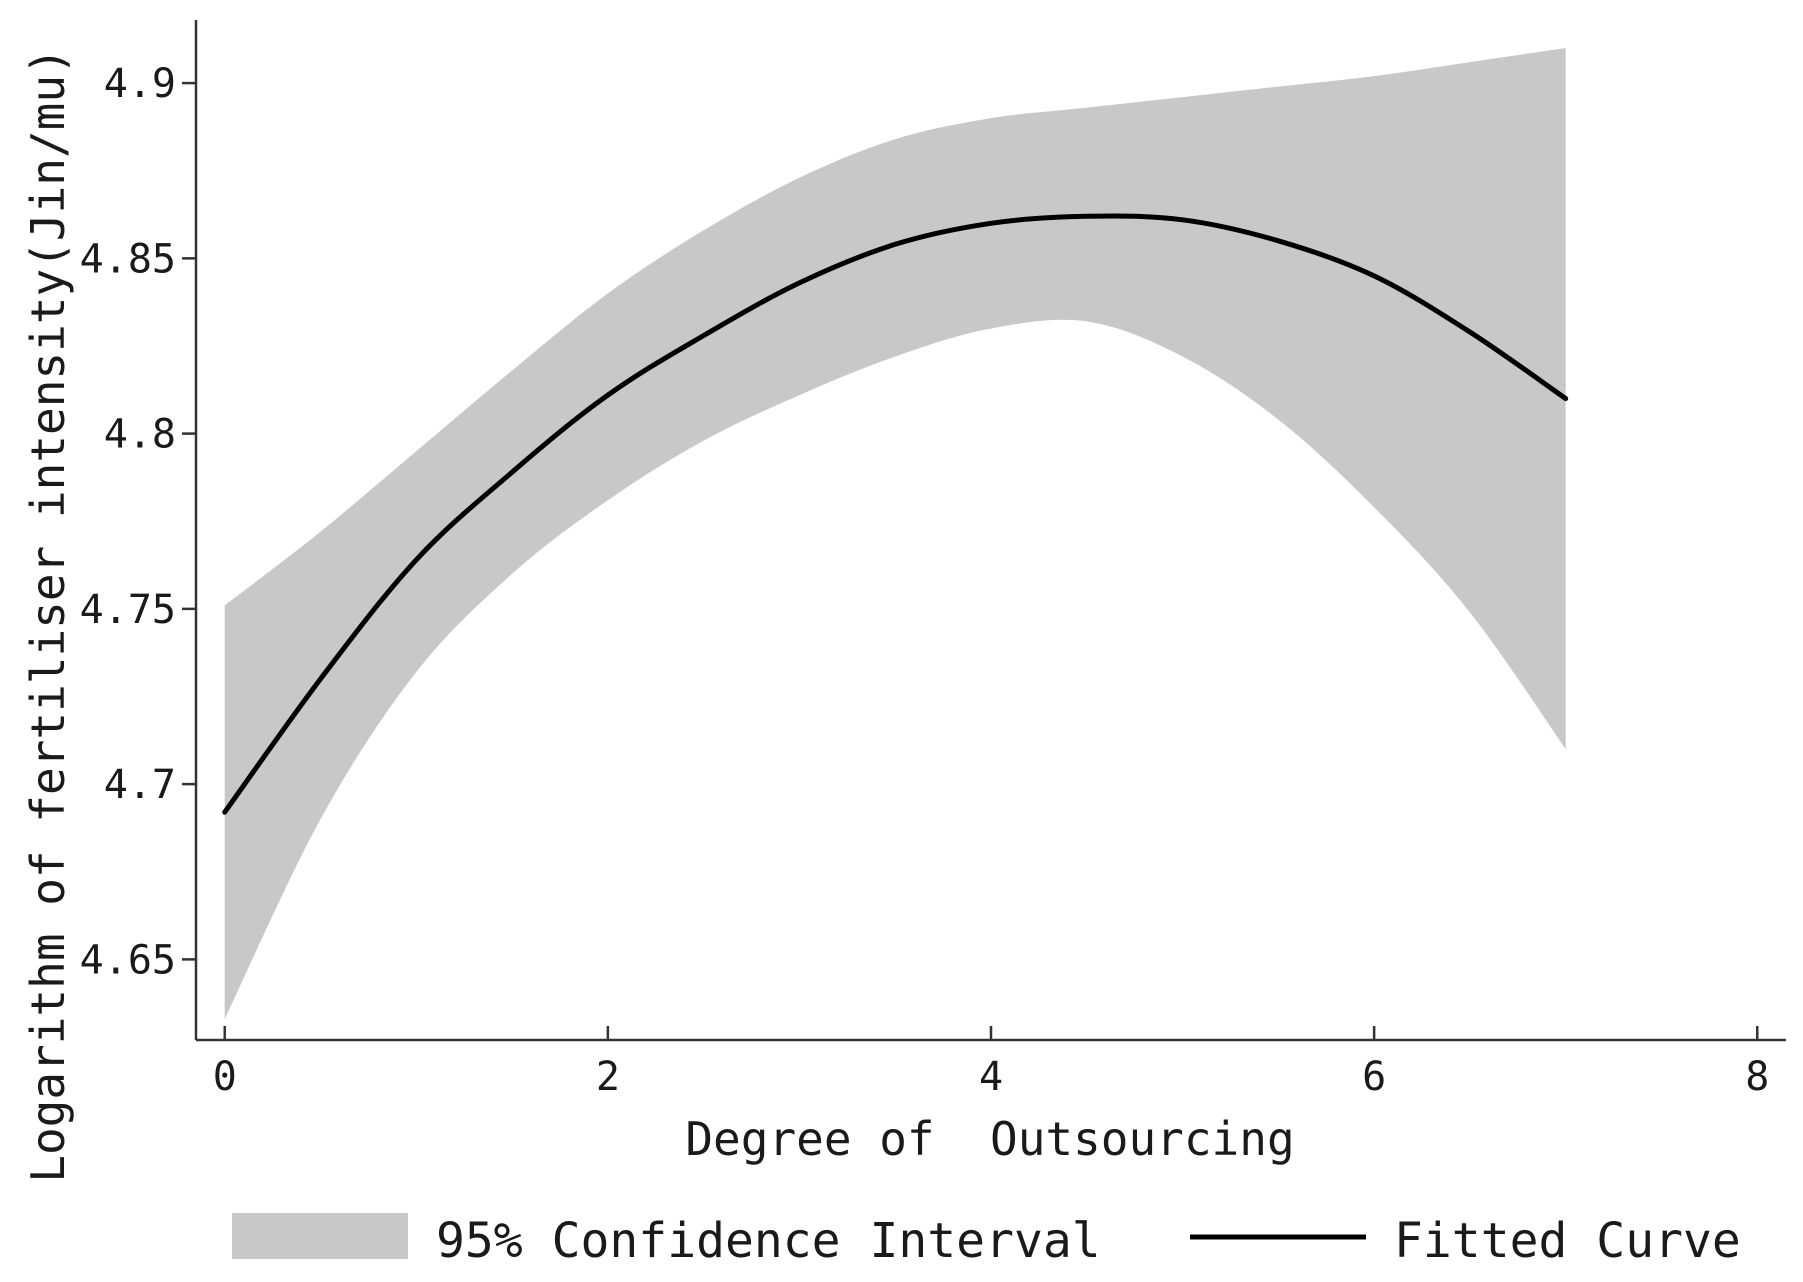 This screenshot has width=1803, height=1282. I want to click on y-tick-label: 4.9, so click(140, 84).